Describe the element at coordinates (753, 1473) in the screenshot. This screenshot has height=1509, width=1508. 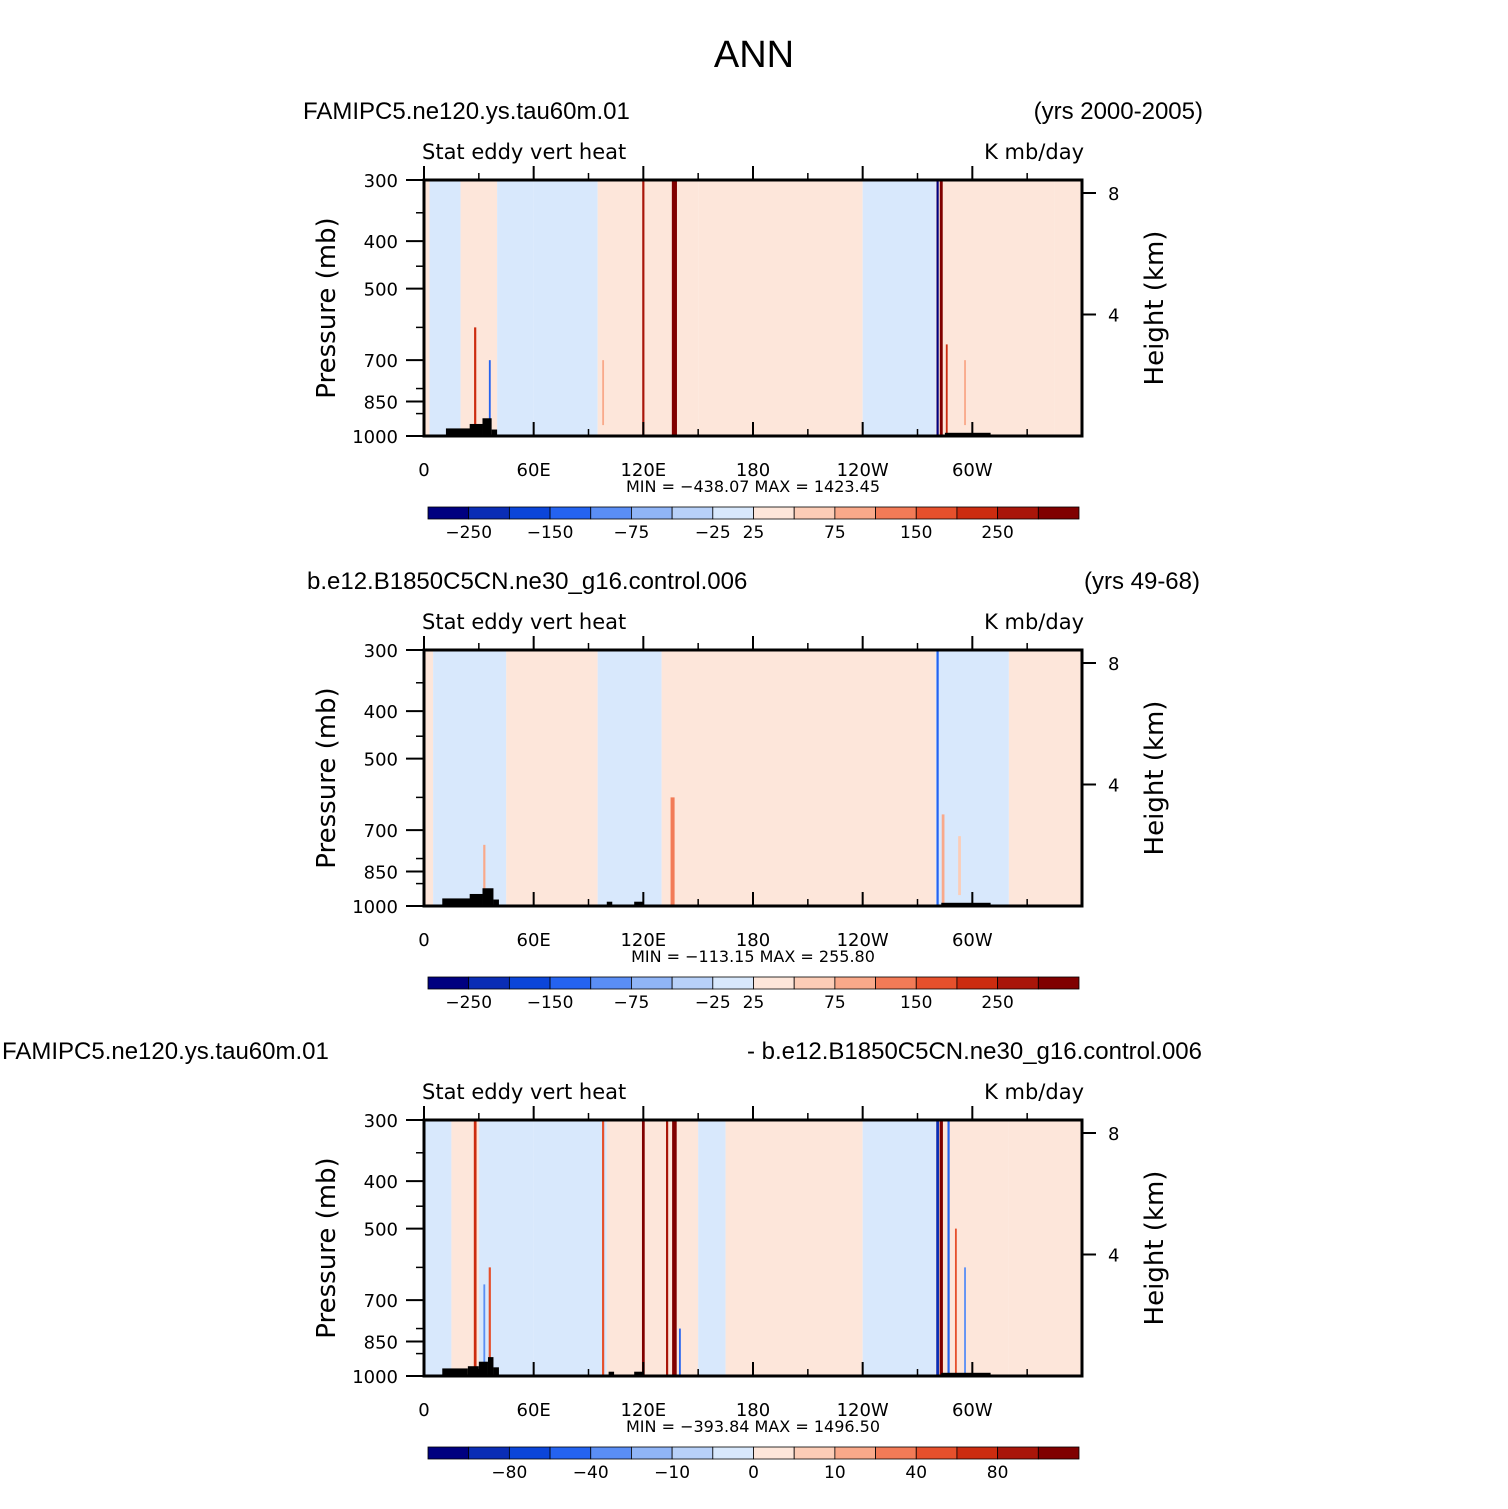
I see `colorbar-label: 0` at that location.